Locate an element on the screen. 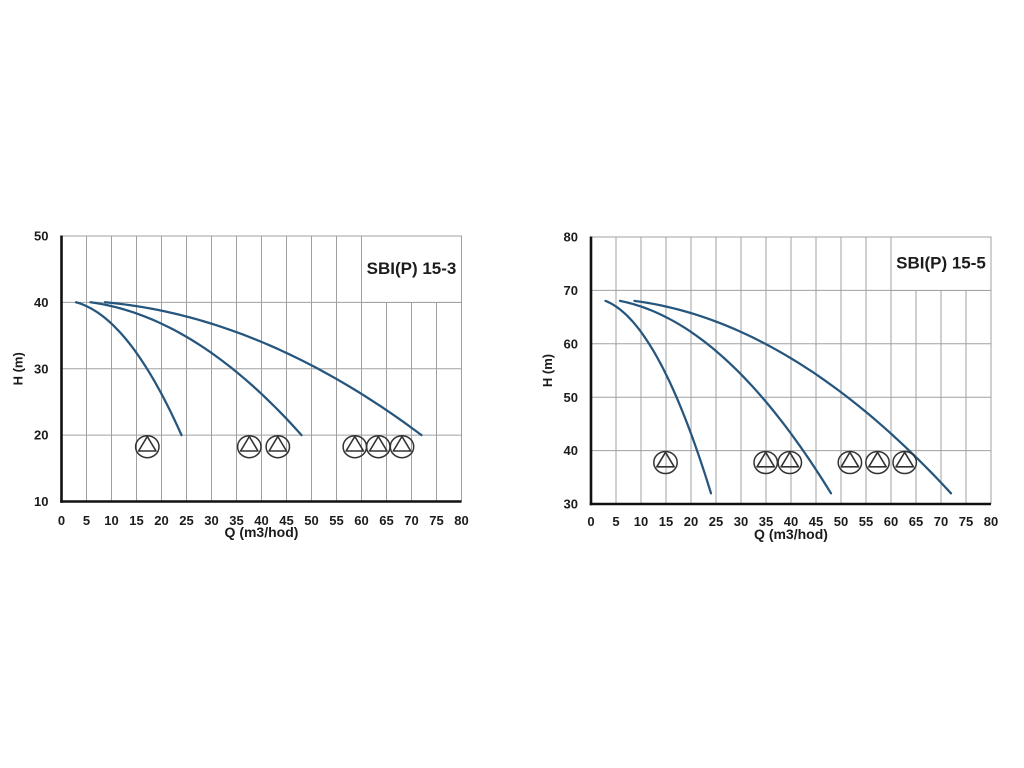 The height and width of the screenshot is (768, 1024). svg-text: SBI(P) 15-5 is located at coordinates (941, 263).